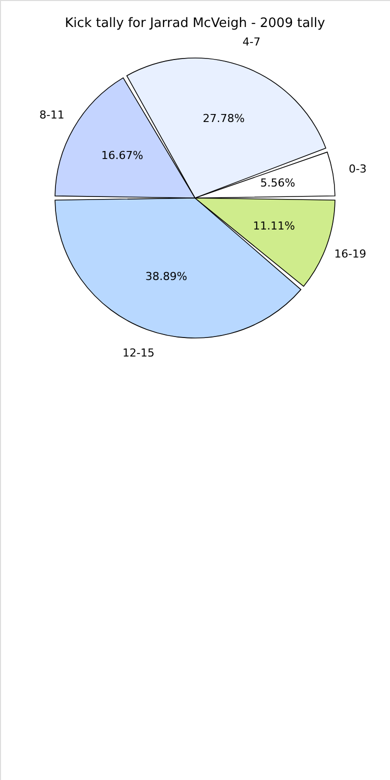  I want to click on data-label: 5.56%, so click(278, 183).